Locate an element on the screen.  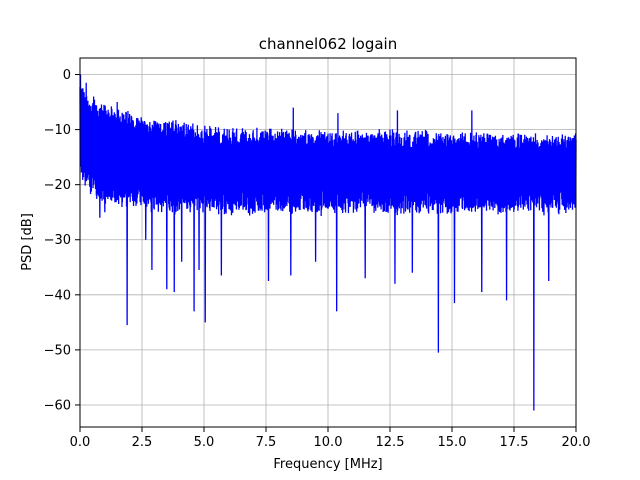
x-axis-ticks: 0.0 2.5 5.0 7.5 10.0 12.5 15.0 17.5 20.0 is located at coordinates (330, 438).